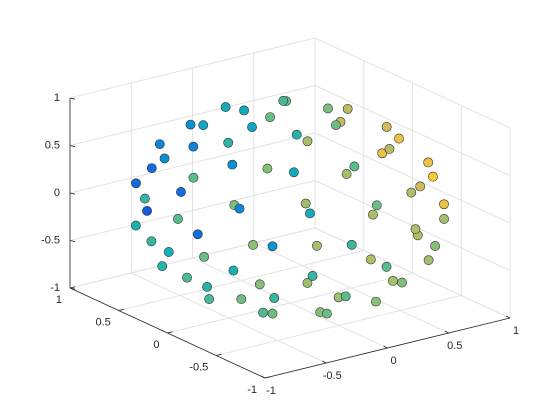 The image size is (560, 420). Describe the element at coordinates (271, 391) in the screenshot. I see `x-tick-label: -1` at that location.